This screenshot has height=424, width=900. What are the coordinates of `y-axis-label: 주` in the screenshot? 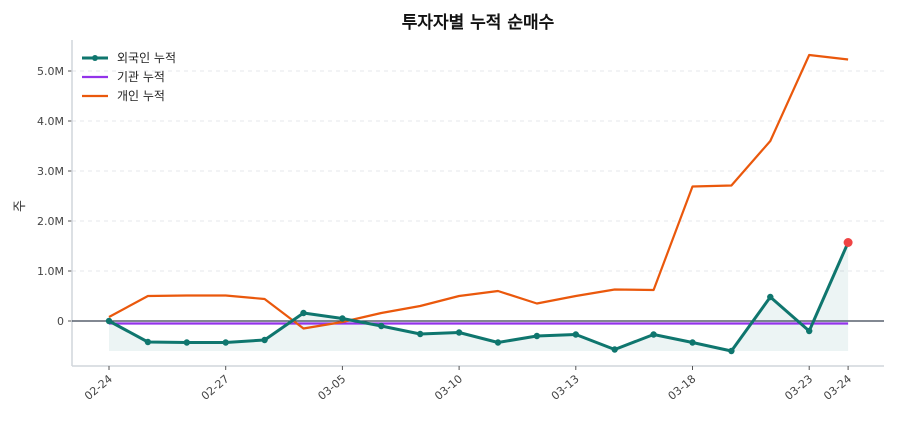 It's located at (20, 206).